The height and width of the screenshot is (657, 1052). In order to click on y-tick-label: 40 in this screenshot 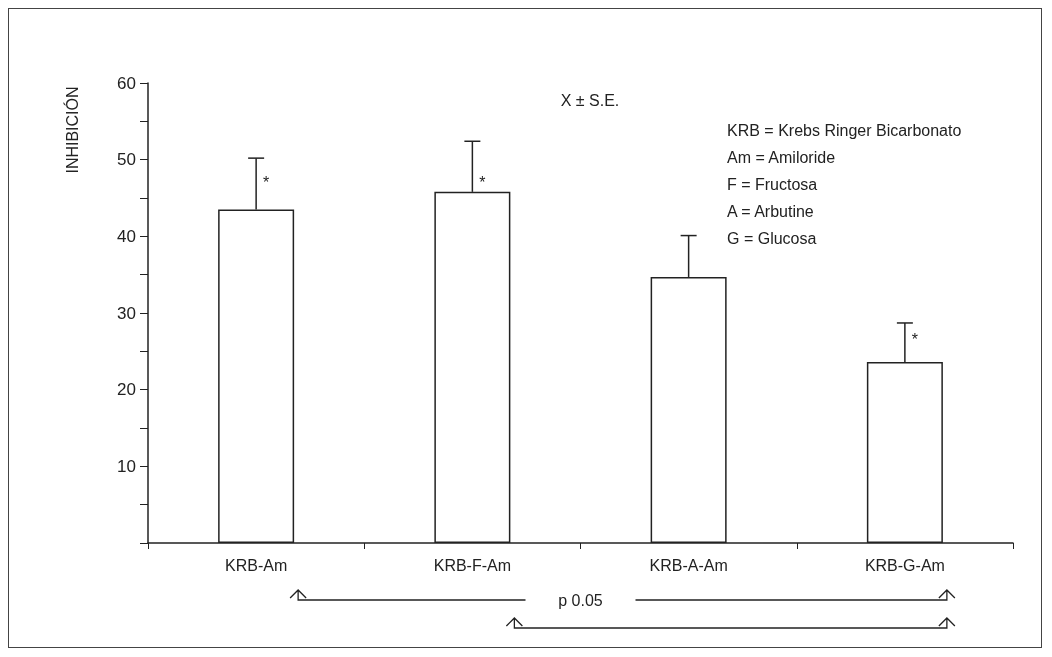, I will do `click(126, 236)`.